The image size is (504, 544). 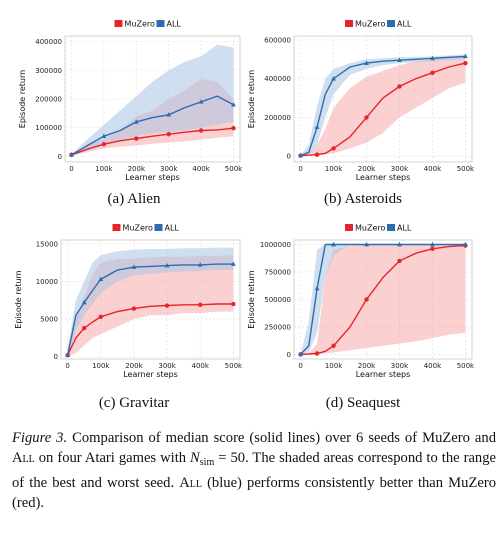 I want to click on caption-all-2: All, so click(x=190, y=483).